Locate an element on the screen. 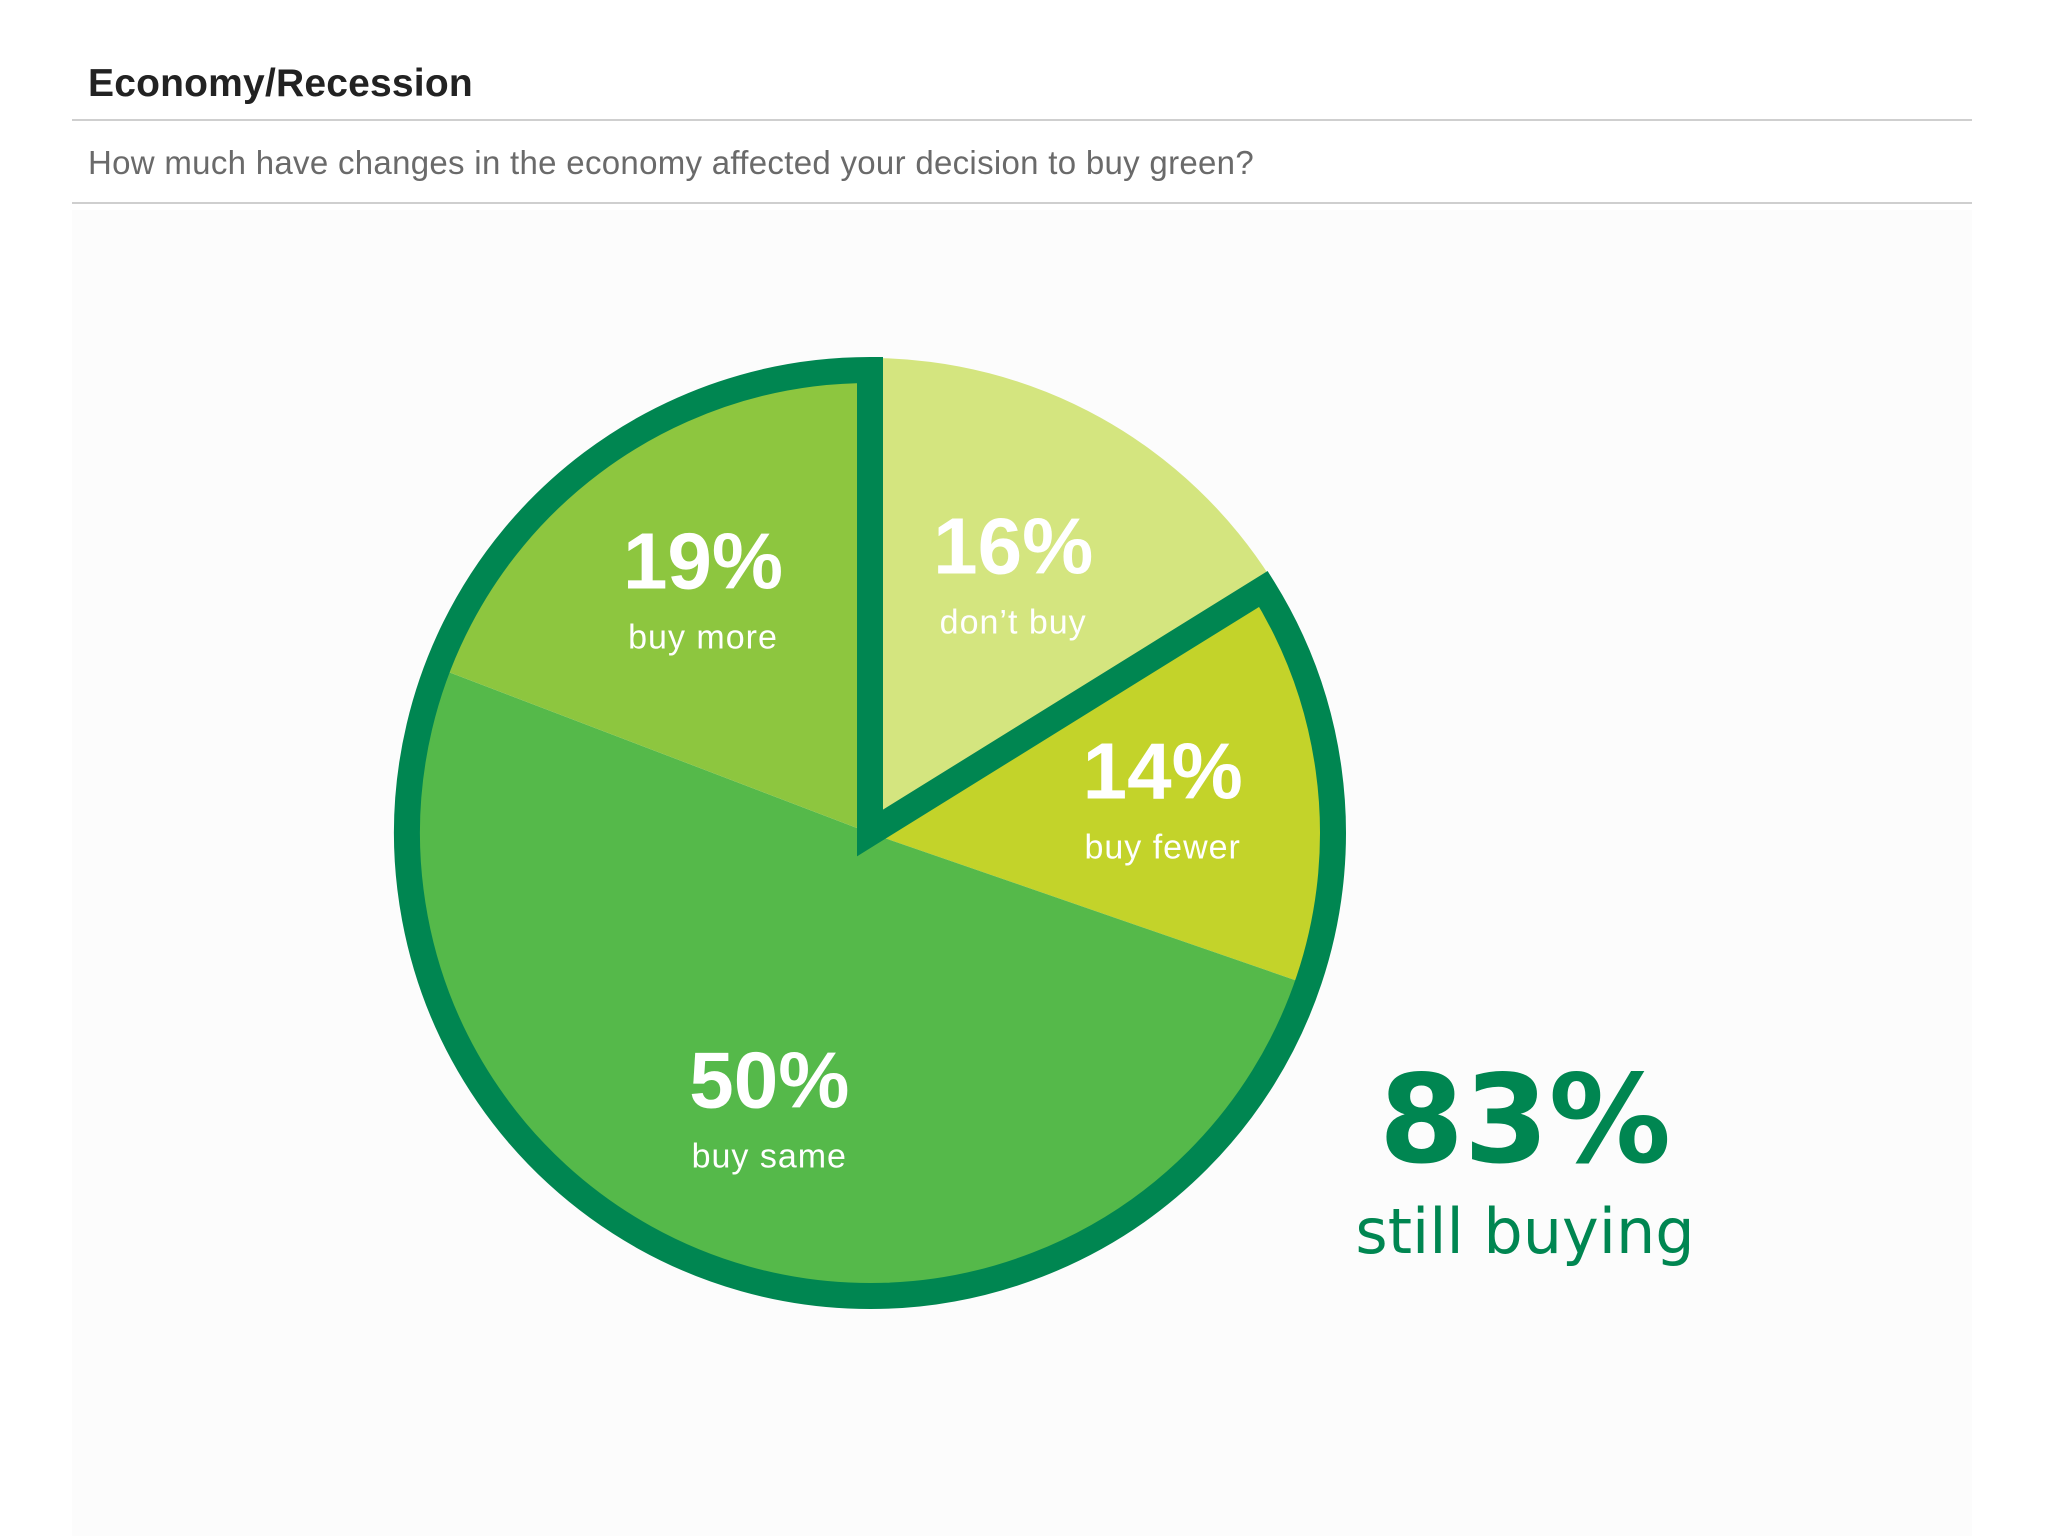  slice-label-don-t-buy: don’t buy is located at coordinates (1013, 623).